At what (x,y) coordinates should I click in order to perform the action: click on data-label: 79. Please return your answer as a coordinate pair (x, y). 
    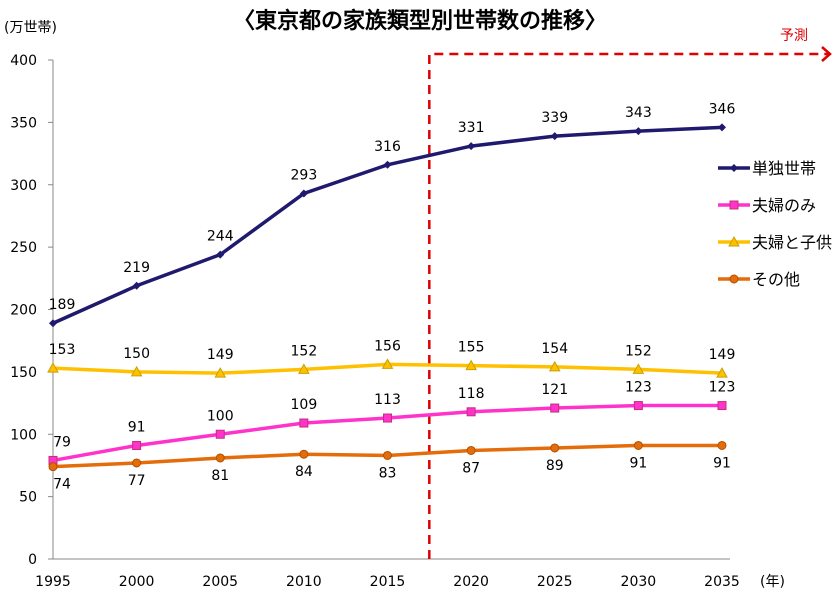
    Looking at the image, I should click on (62, 442).